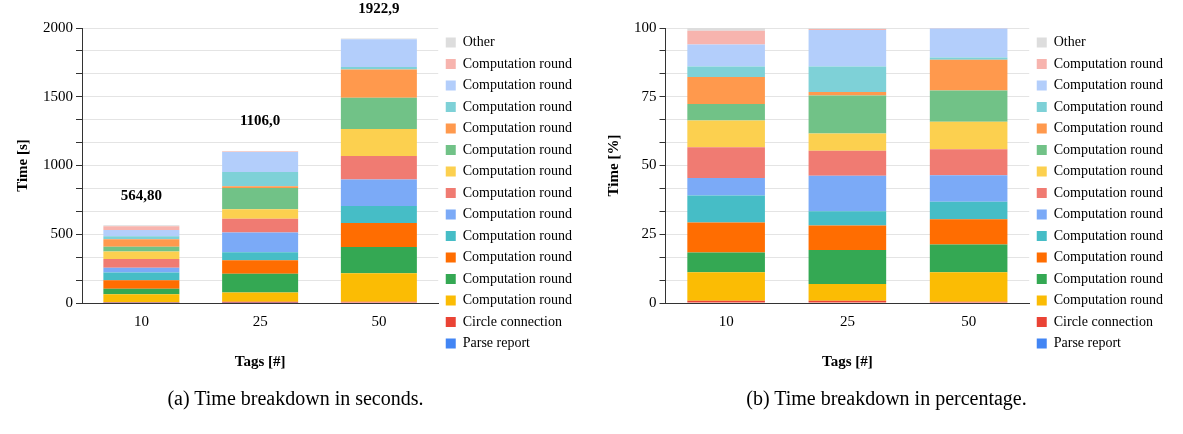  Describe the element at coordinates (295, 398) in the screenshot. I see `text: (a) Time breakdown in seconds.` at that location.